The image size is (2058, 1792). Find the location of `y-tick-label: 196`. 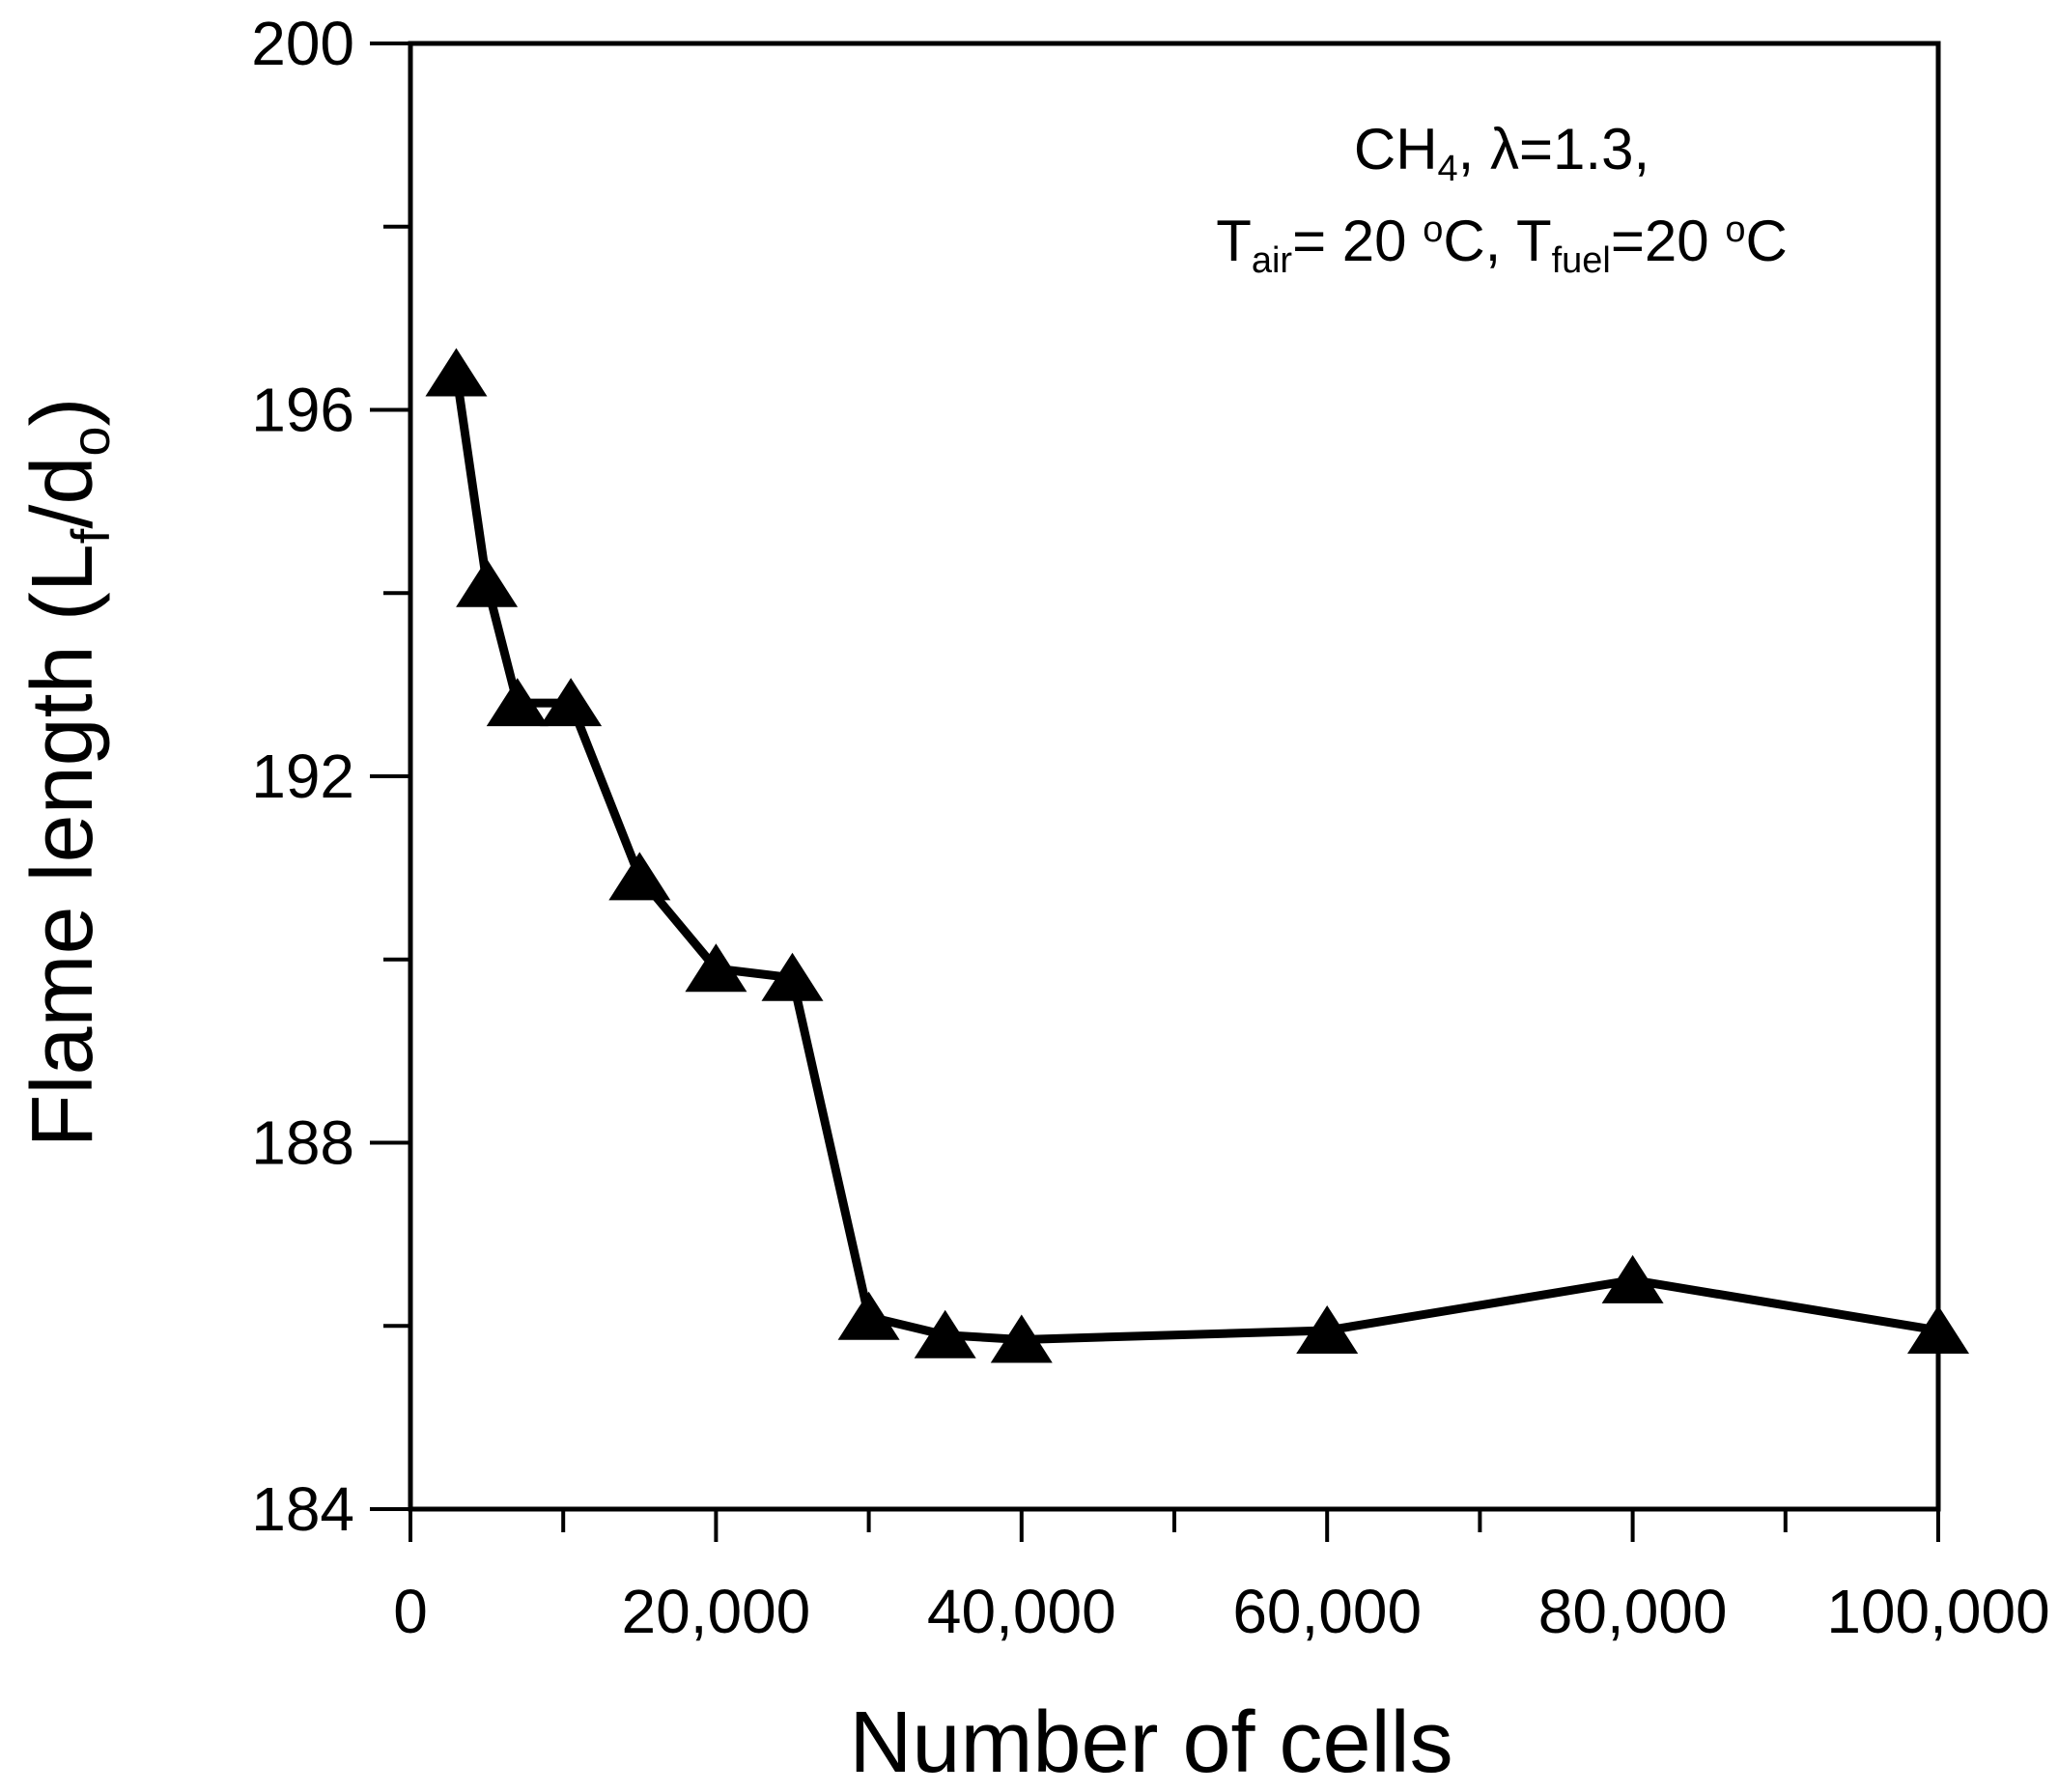

y-tick-label: 196 is located at coordinates (302, 411).